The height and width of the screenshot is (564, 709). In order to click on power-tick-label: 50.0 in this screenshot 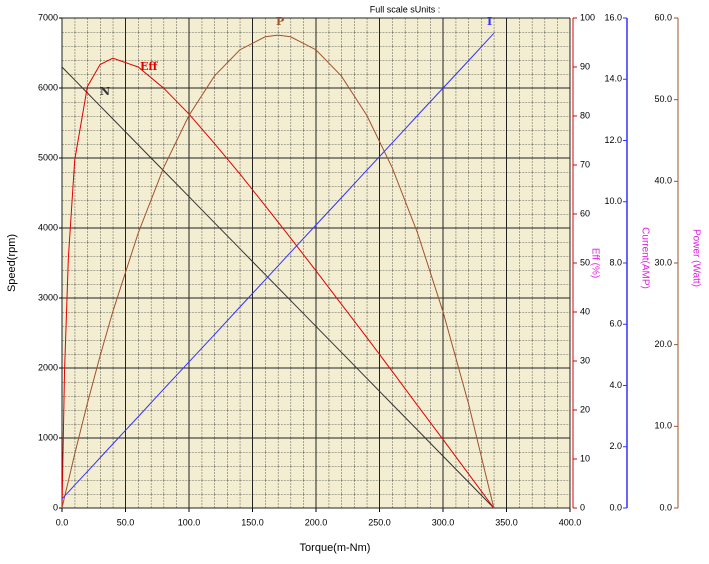, I will do `click(663, 99)`.